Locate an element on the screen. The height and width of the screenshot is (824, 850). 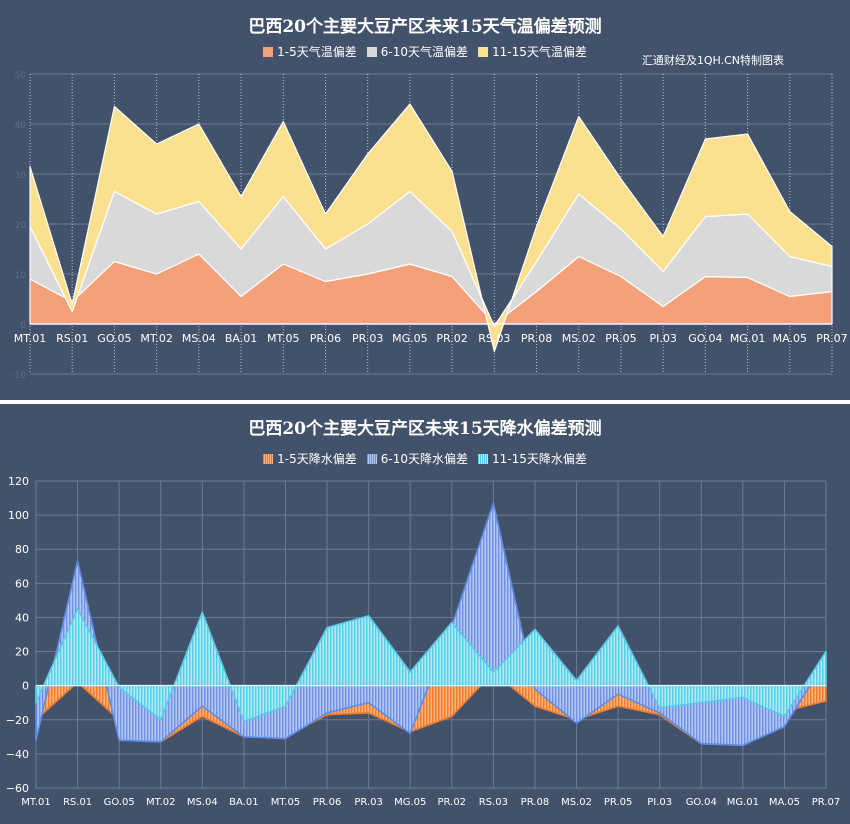
chart-title: 巴西20个主要大豆产区未来15天降水偏差预测 is located at coordinates (425, 429).